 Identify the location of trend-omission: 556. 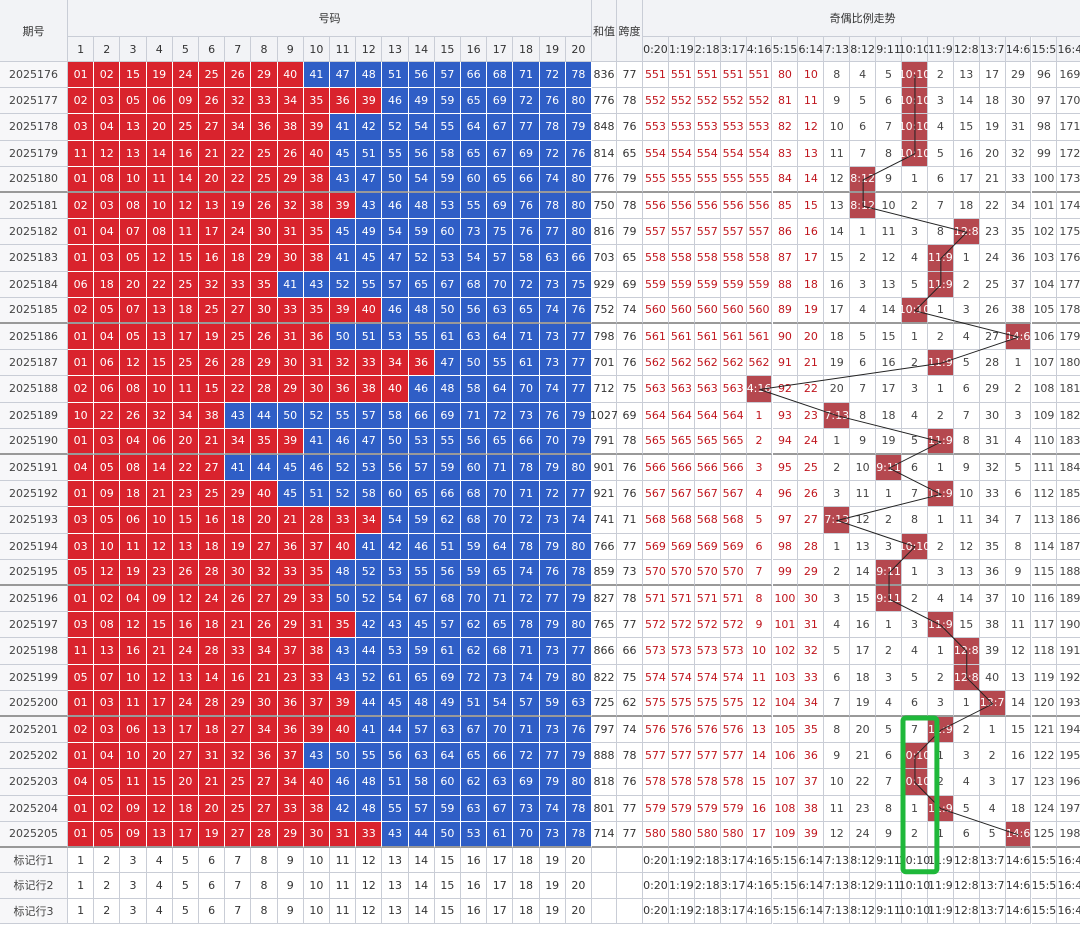
(733, 206).